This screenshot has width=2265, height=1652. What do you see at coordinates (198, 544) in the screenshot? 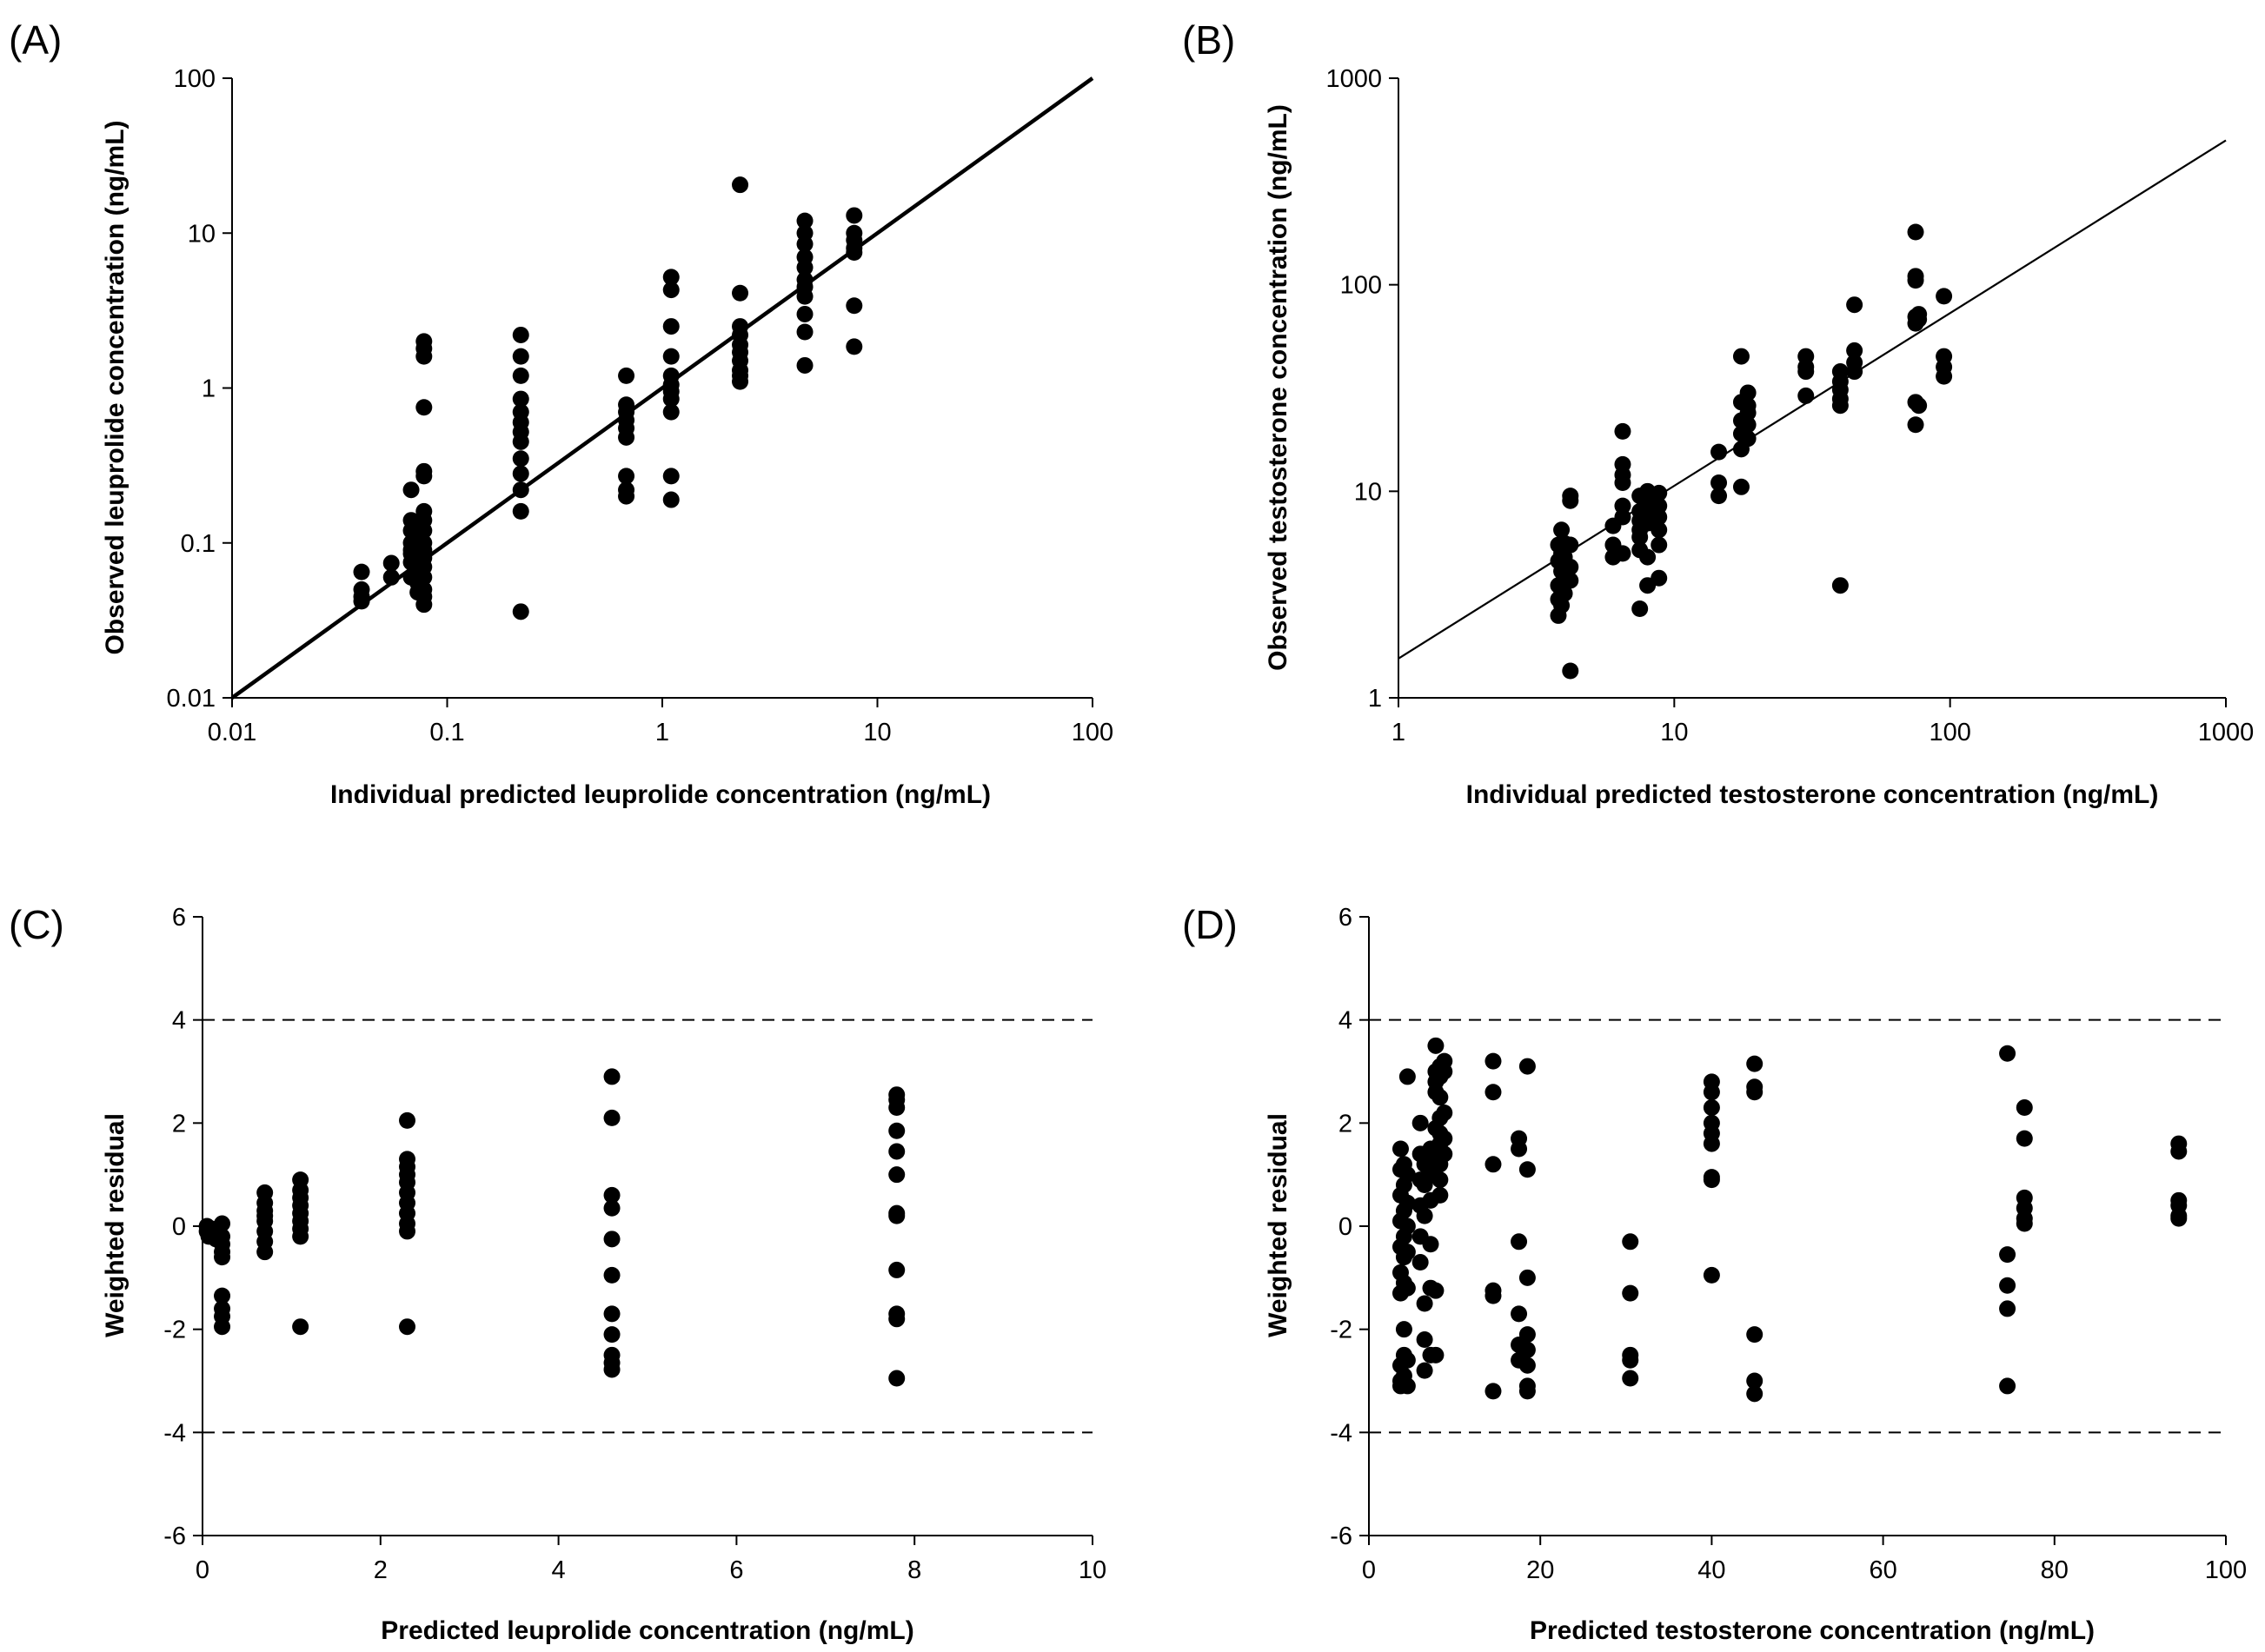
I see `y-tick-label: 0.1` at bounding box center [198, 544].